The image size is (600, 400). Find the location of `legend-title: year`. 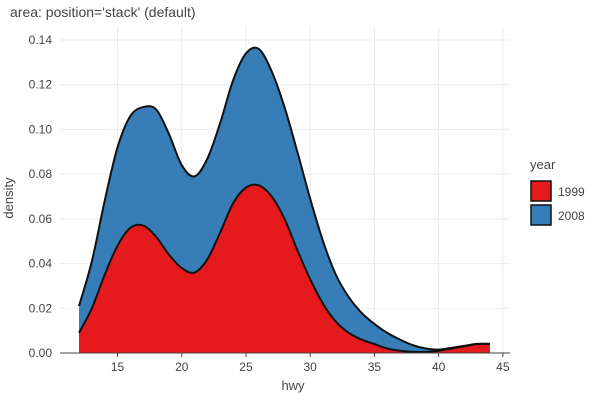

legend-title: year is located at coordinates (543, 164).